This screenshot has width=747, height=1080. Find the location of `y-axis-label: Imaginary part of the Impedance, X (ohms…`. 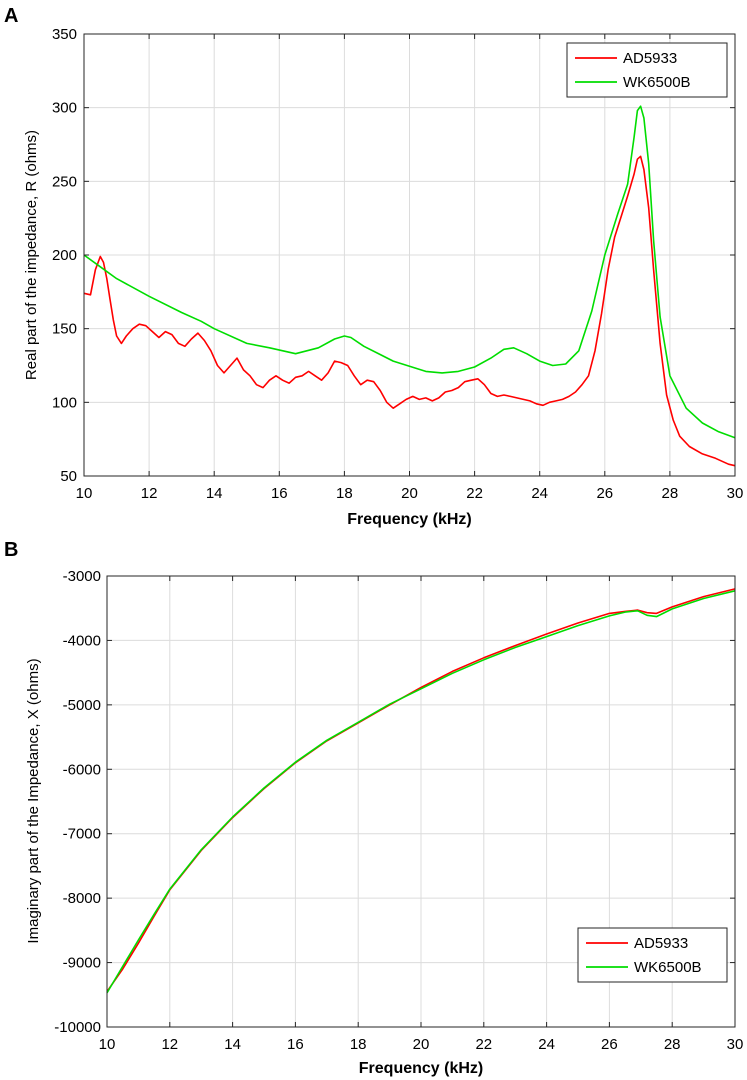

y-axis-label: Imaginary part of the Impedance, X (ohms… is located at coordinates (33, 800).